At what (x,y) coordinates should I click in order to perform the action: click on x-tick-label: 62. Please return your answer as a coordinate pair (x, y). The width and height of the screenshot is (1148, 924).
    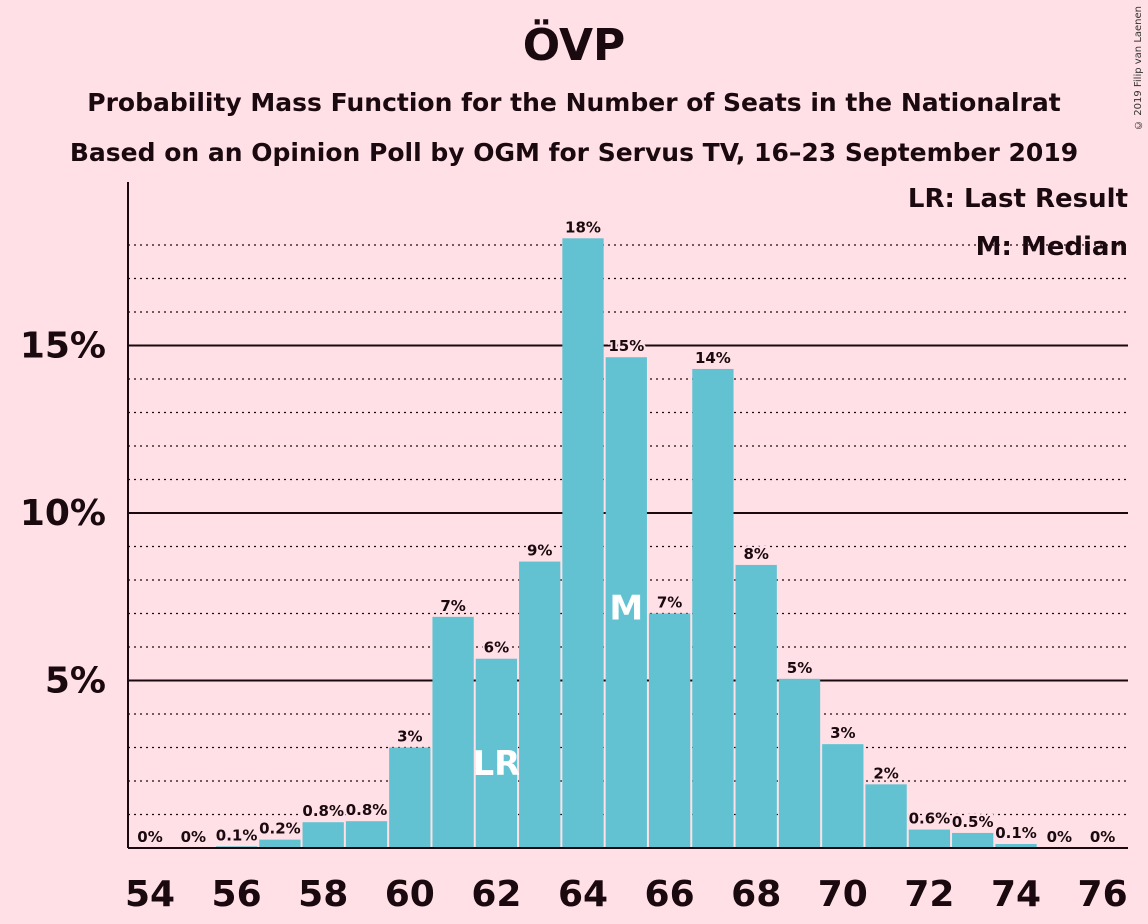
    Looking at the image, I should click on (496, 894).